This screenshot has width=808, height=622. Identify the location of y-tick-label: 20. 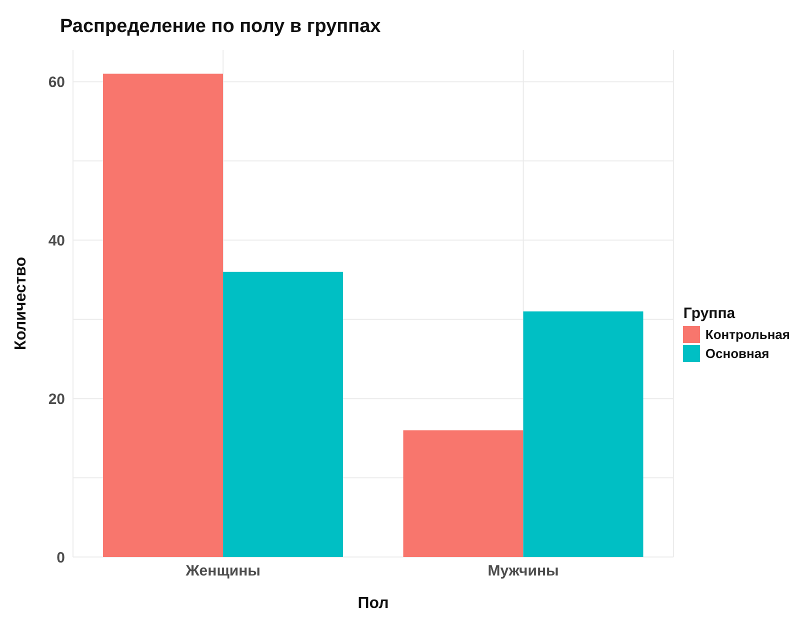
(56, 399).